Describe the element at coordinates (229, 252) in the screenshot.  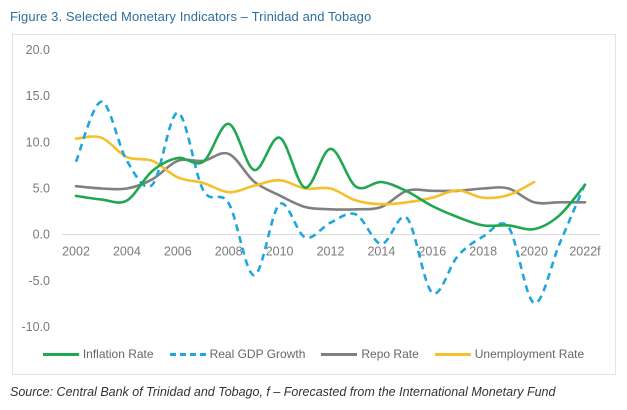
I see `x-tick-label: 2008` at that location.